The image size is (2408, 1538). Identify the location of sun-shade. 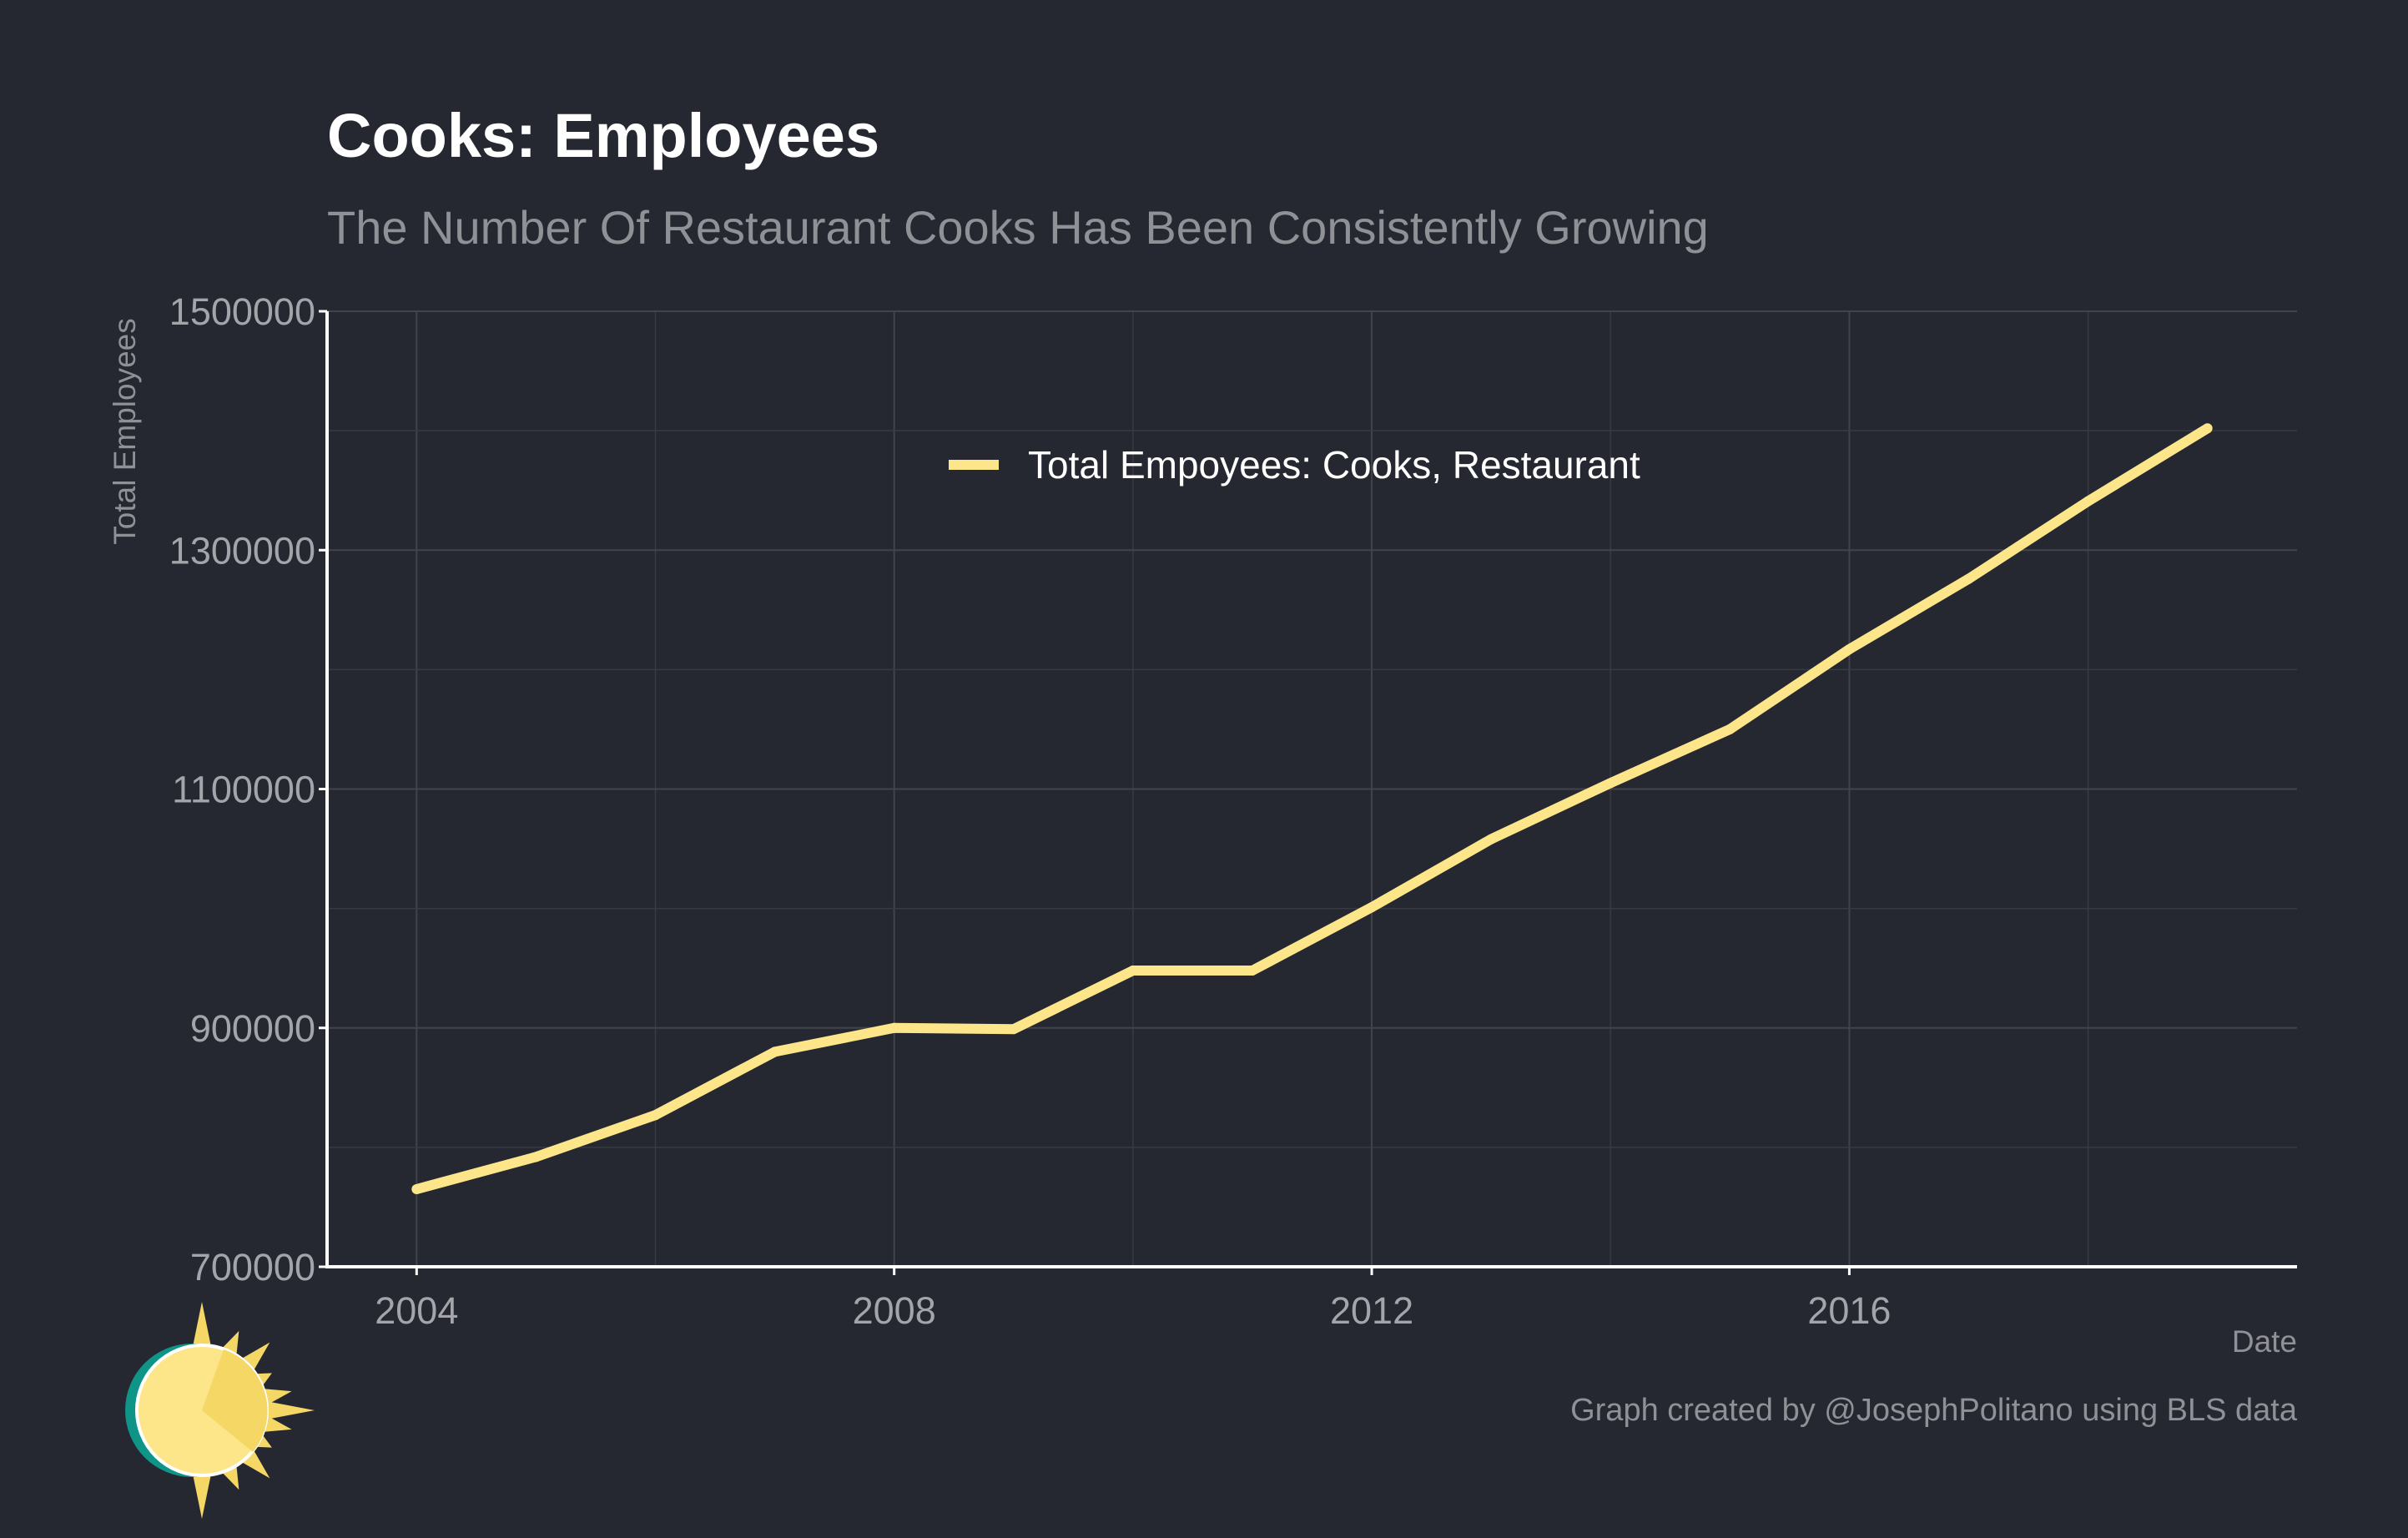
(235, 1400).